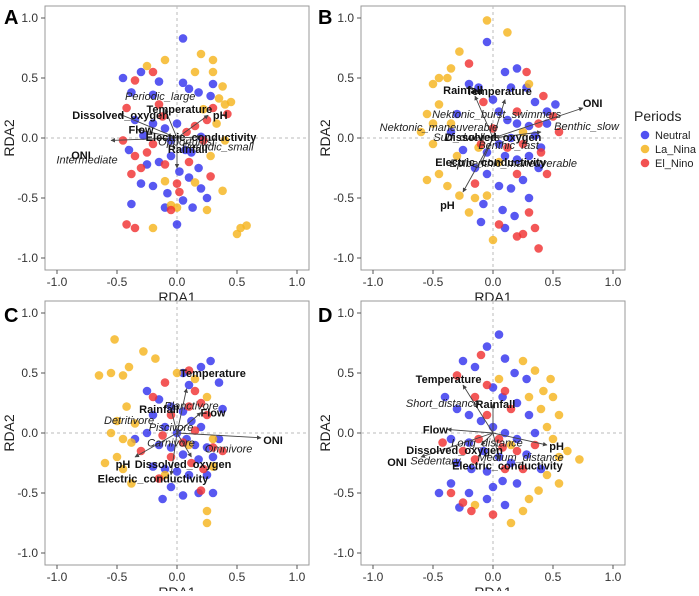 The image size is (699, 596). I want to click on species-label: Intermediate, so click(86, 161).